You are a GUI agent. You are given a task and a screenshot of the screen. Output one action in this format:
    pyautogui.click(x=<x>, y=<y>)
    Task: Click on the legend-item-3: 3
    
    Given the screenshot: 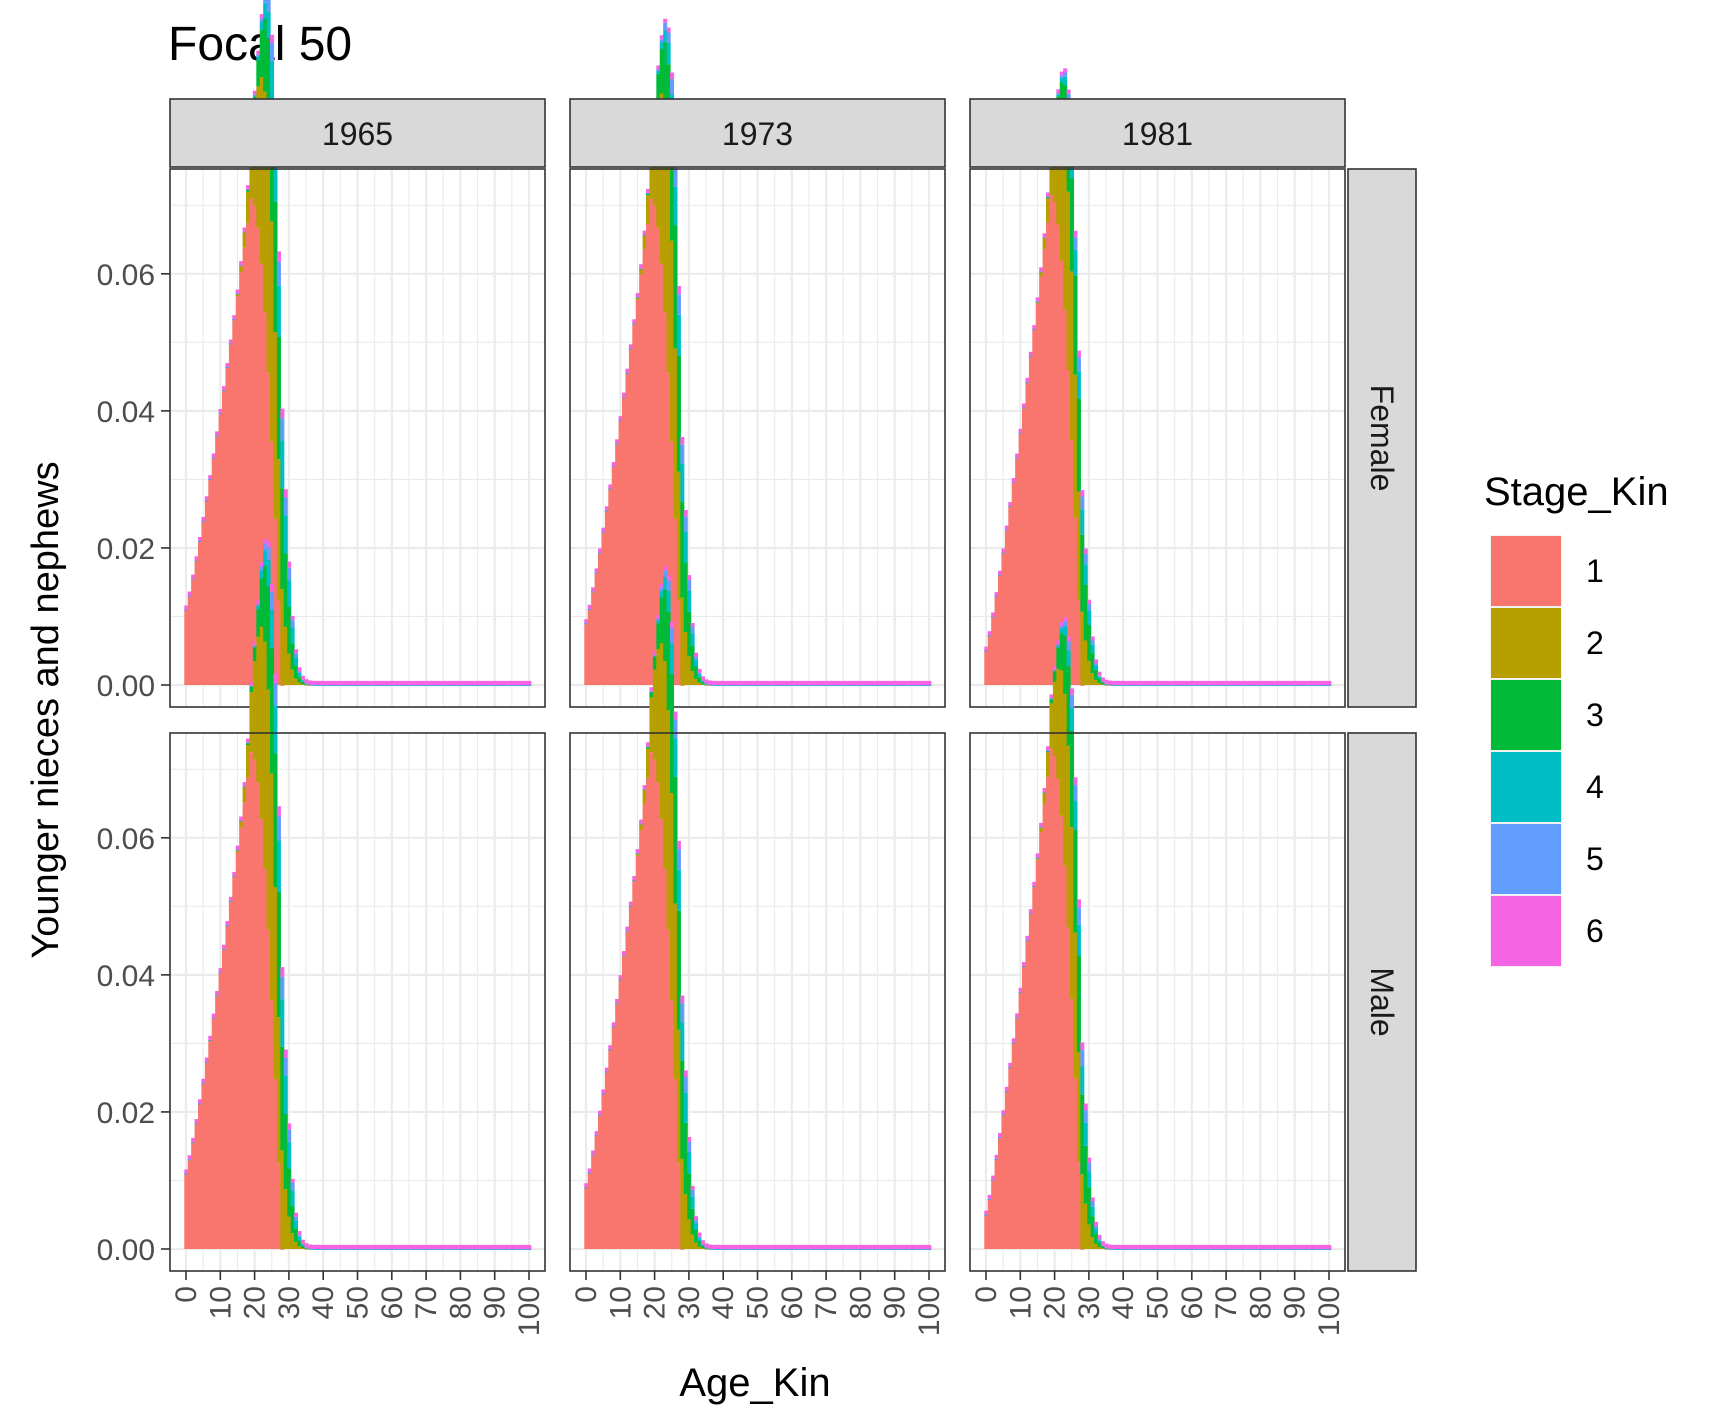 What is the action you would take?
    pyautogui.click(x=1547, y=715)
    